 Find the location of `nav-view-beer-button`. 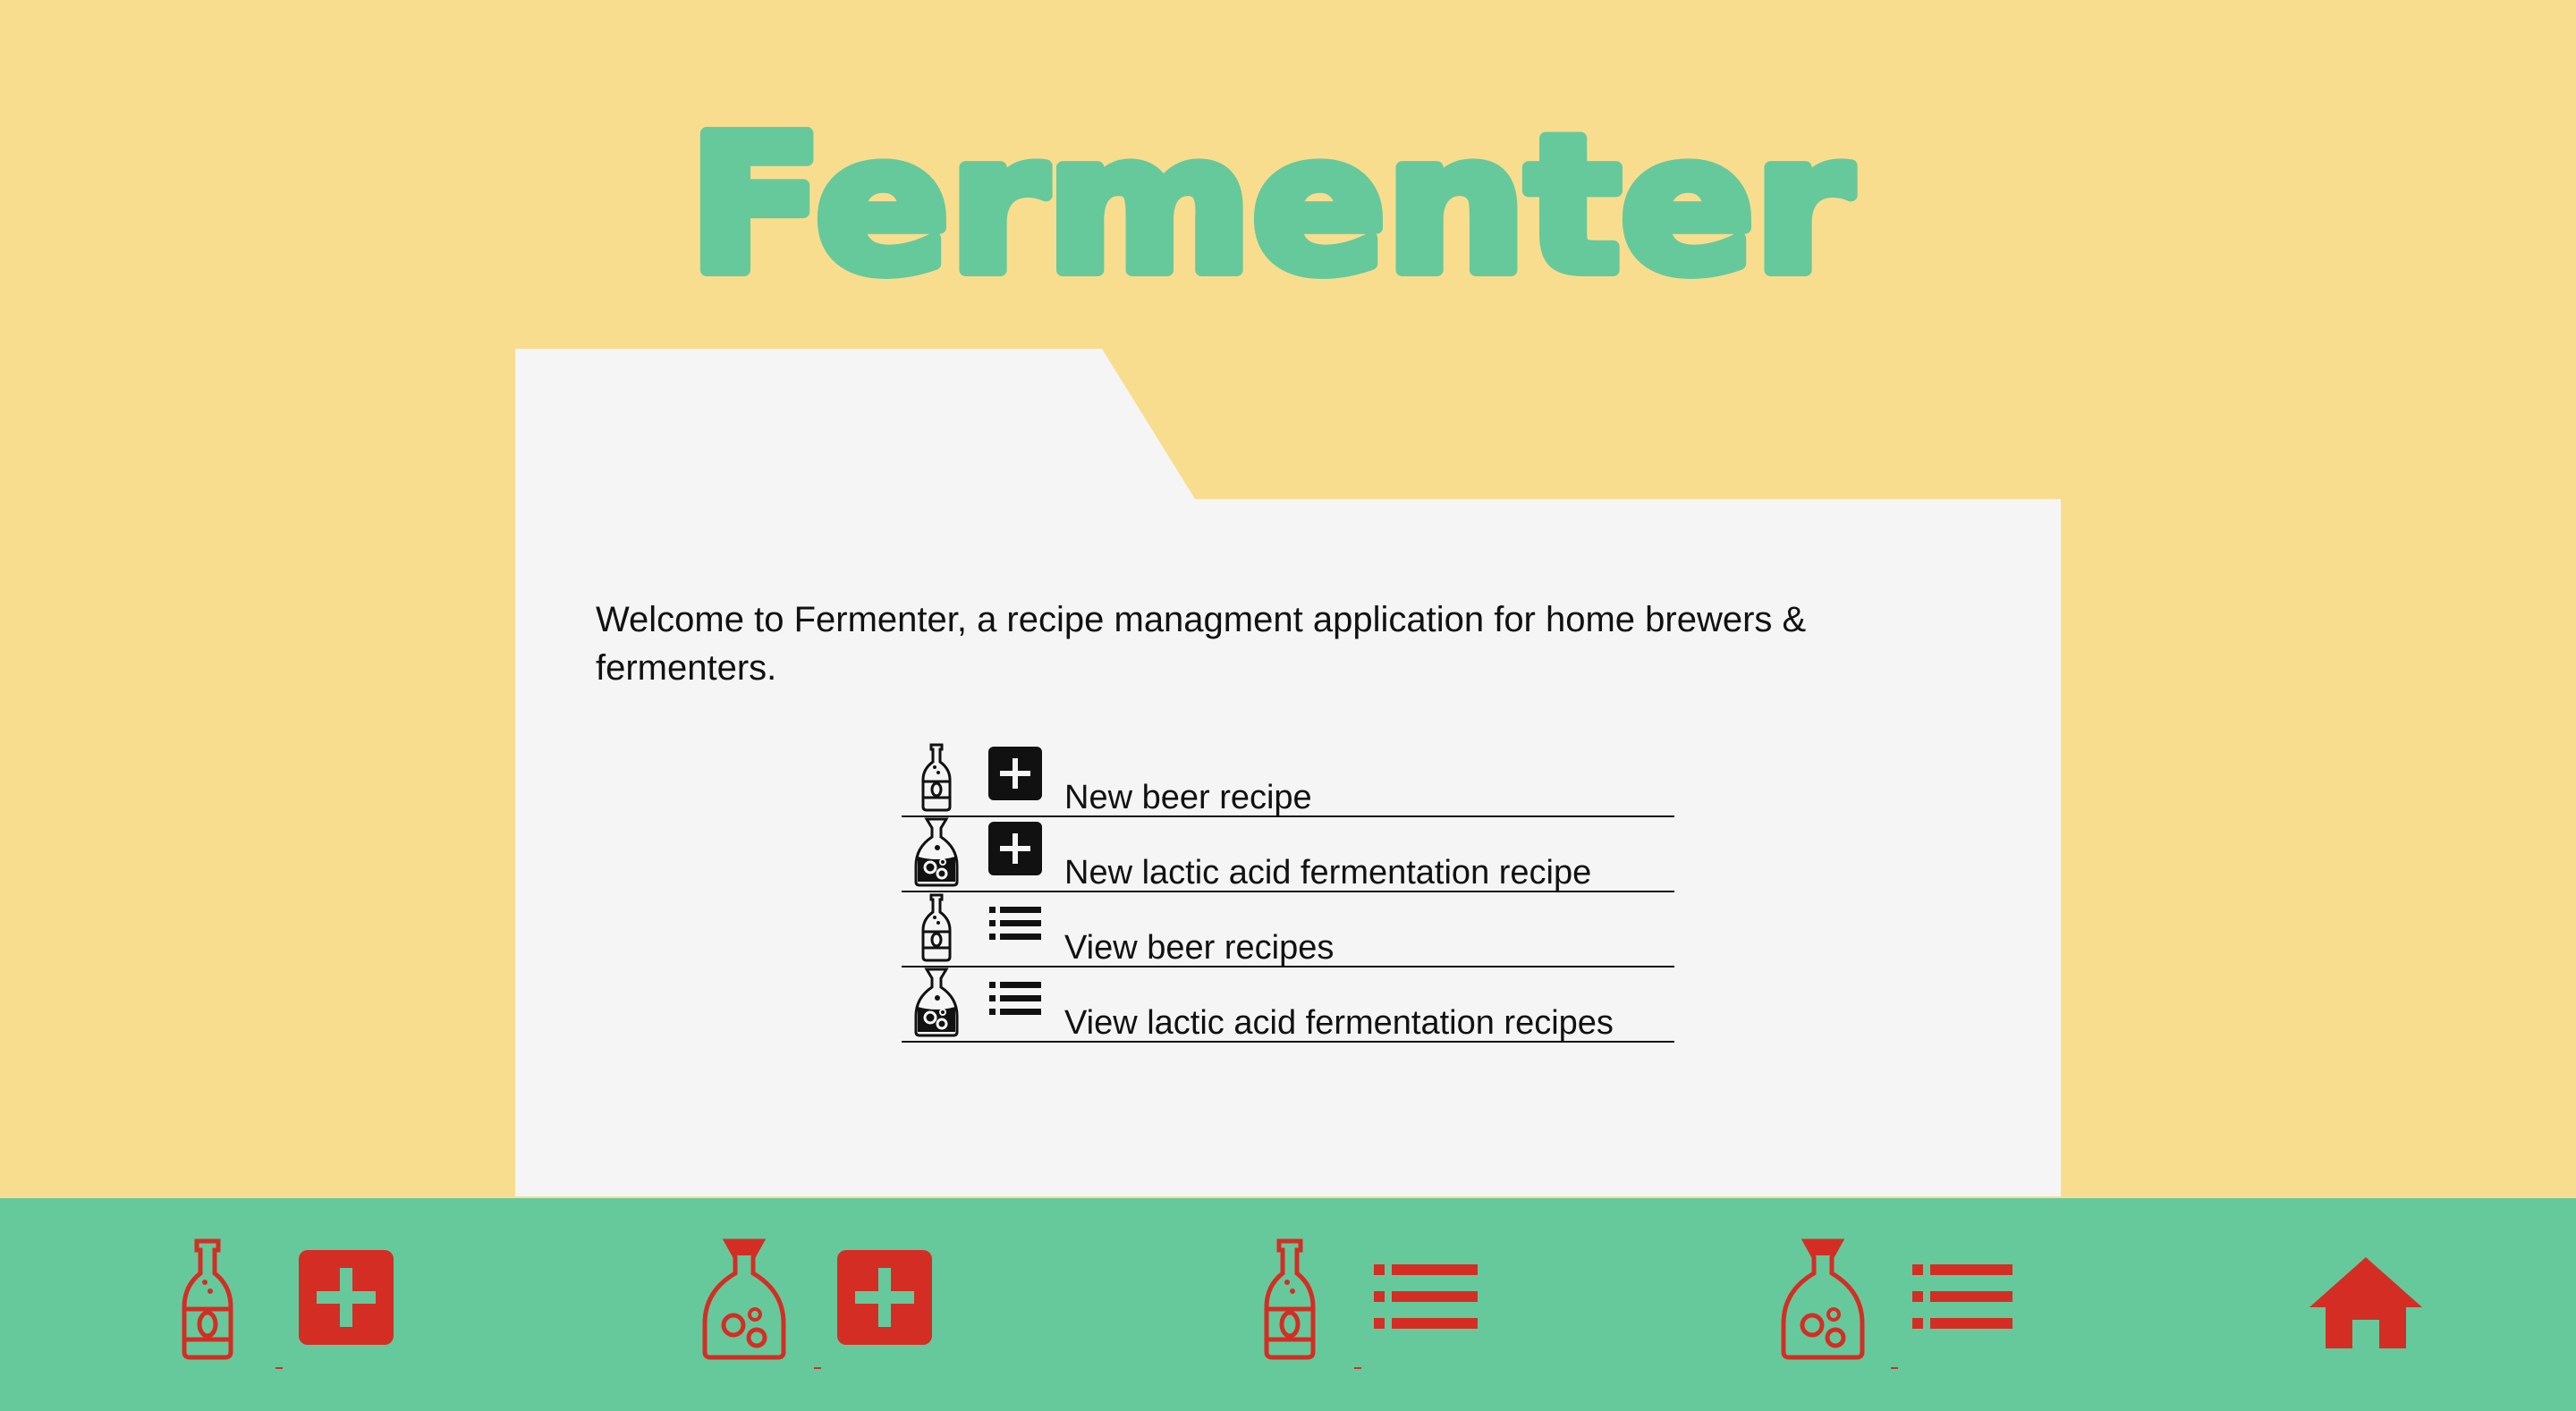

nav-view-beer-button is located at coordinates (1373, 1305).